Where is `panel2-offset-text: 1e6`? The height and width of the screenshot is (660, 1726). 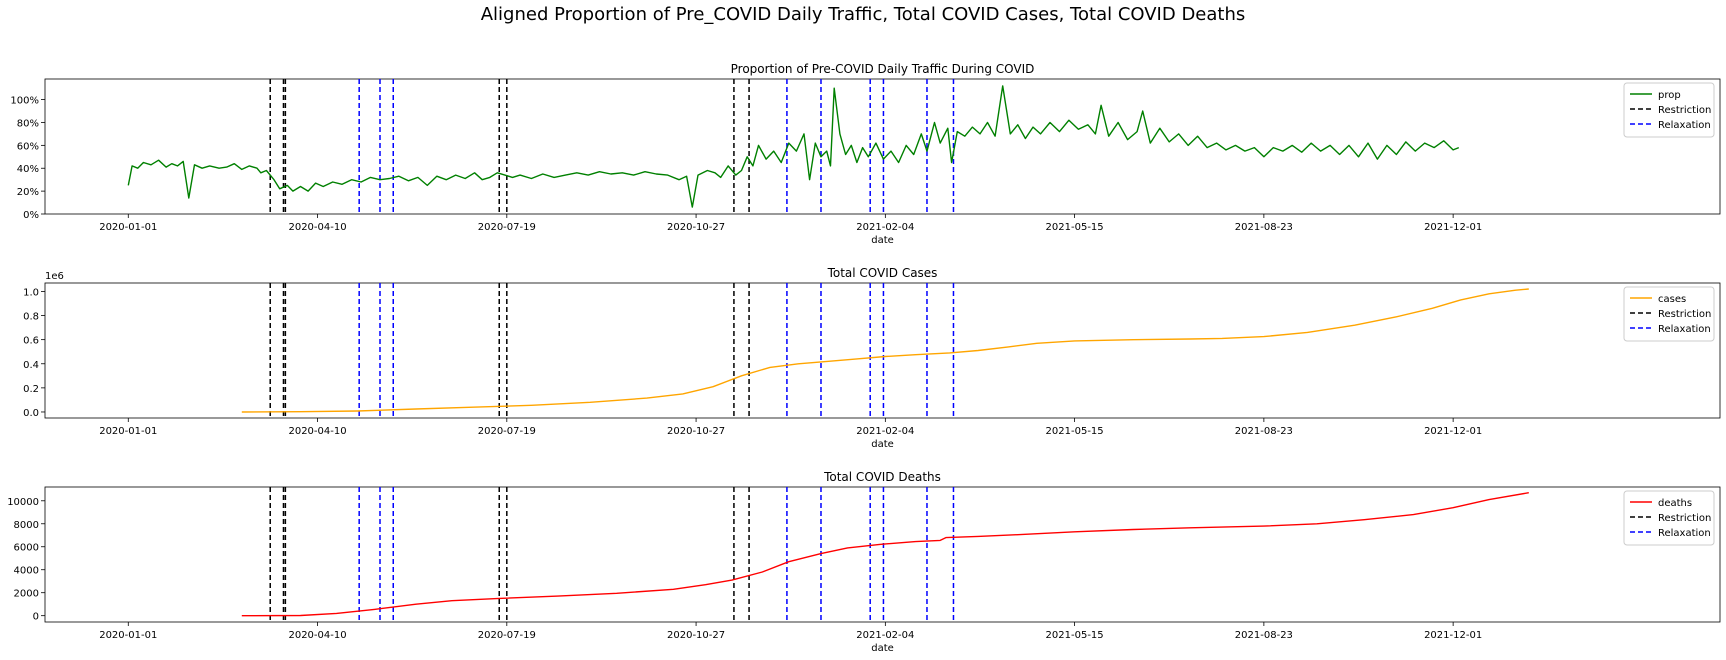
panel2-offset-text: 1e6 is located at coordinates (54, 276).